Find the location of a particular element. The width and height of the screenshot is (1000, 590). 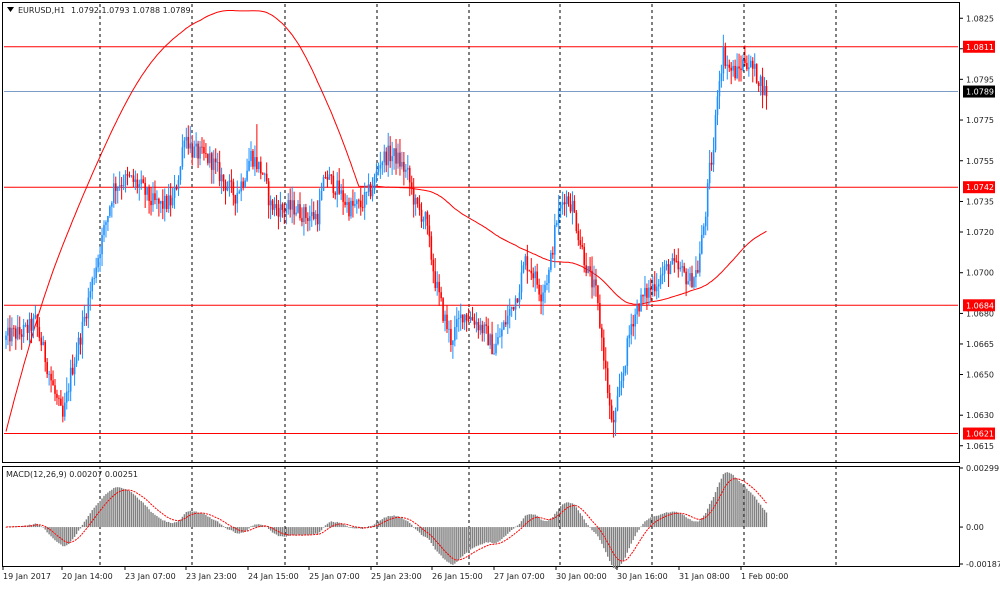

price-tick-label: 1.0630 is located at coordinates (980, 415).